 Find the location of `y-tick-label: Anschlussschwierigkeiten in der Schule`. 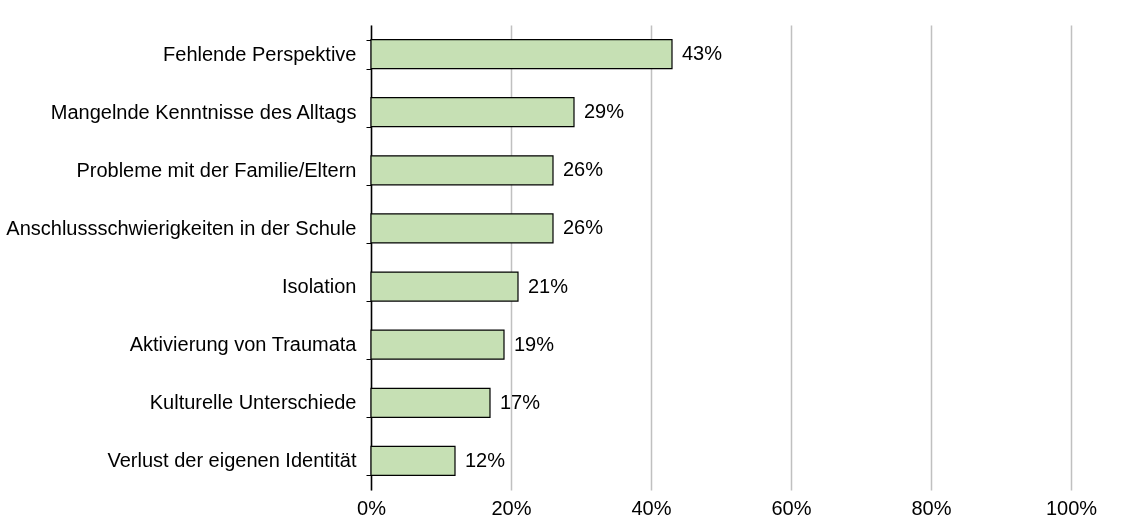

y-tick-label: Anschlussschwierigkeiten in der Schule is located at coordinates (181, 227).